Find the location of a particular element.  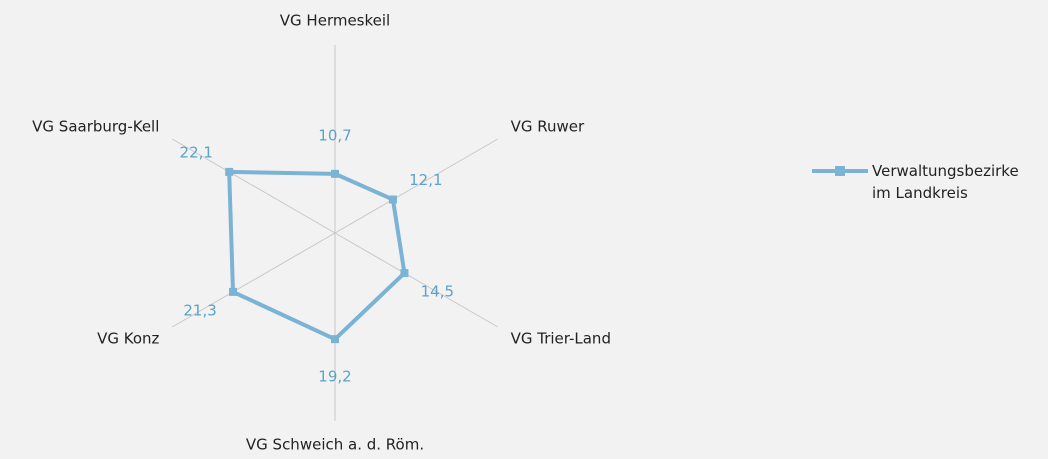

legend-label: Verwaltungsbezirke im Landkreis is located at coordinates (945, 182).